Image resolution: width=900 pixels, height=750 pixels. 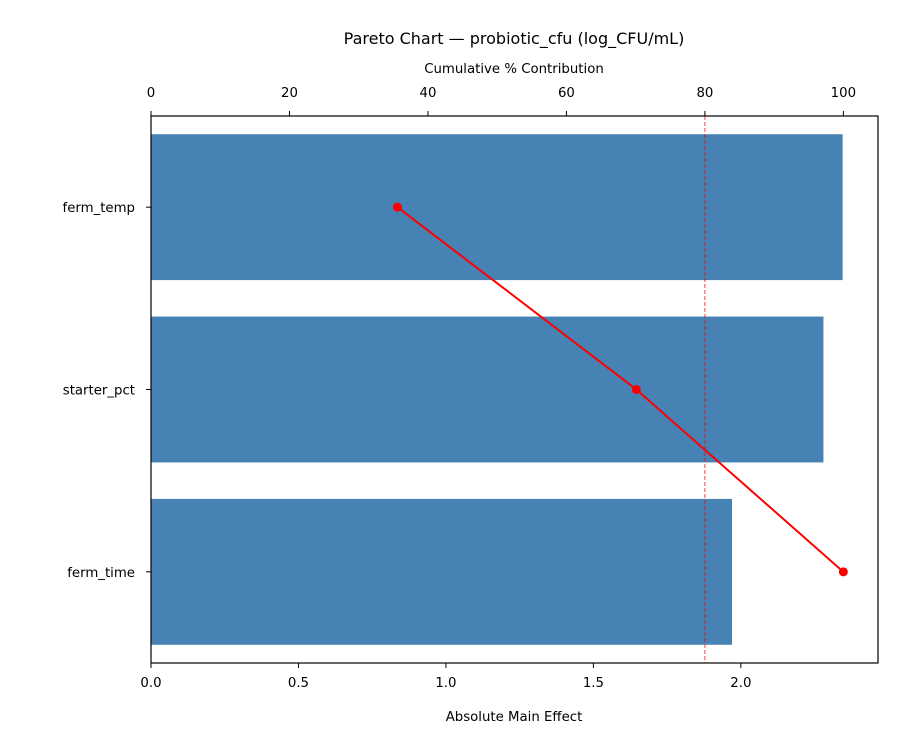 I want to click on secondary-tick-label: 60, so click(x=566, y=93).